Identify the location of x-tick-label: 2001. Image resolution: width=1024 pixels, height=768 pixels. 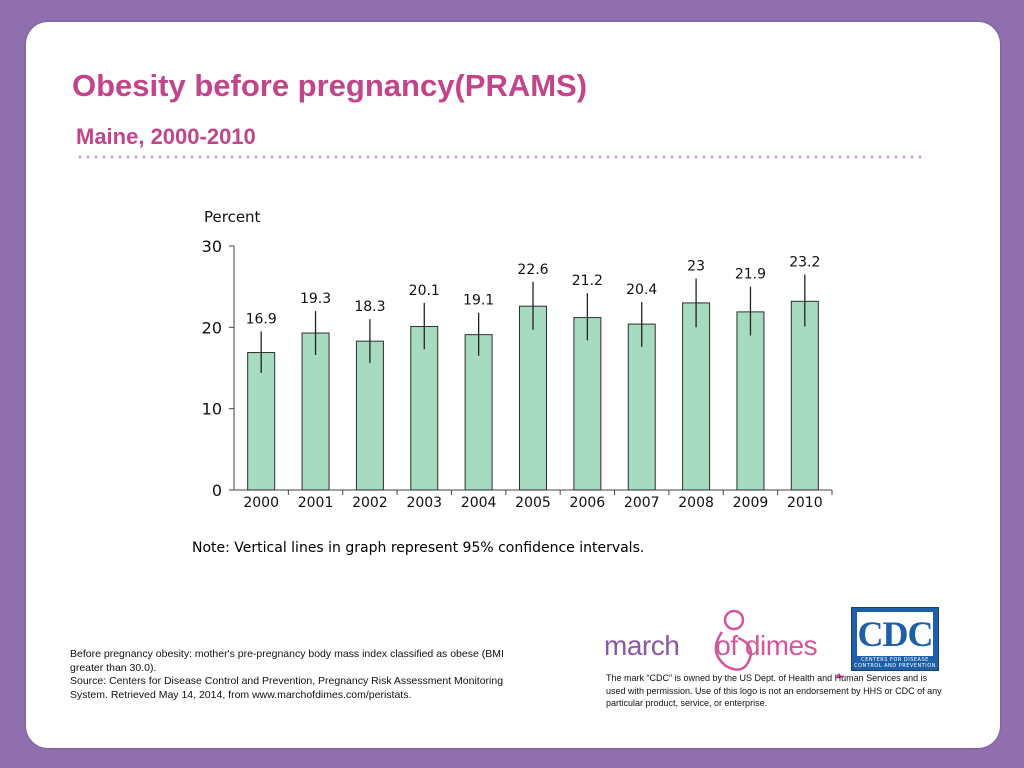
(316, 503).